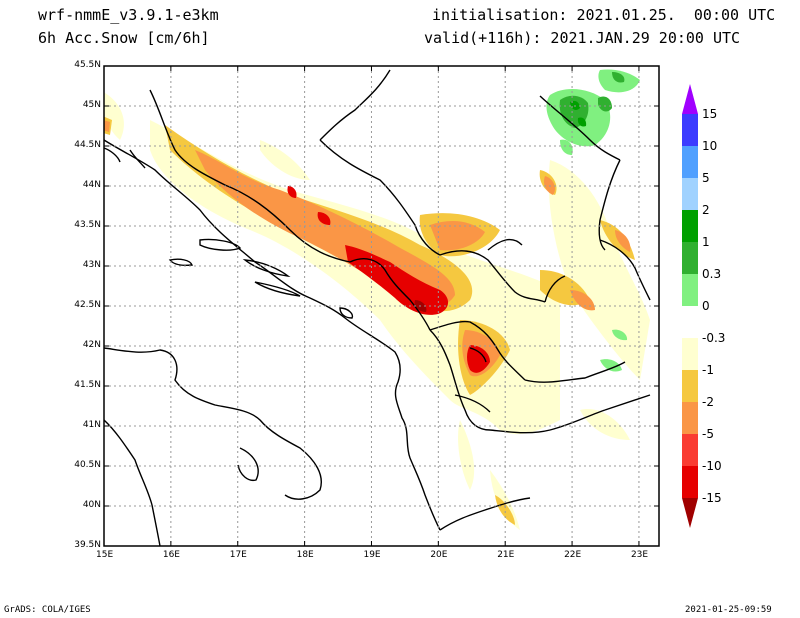 Image resolution: width=800 pixels, height=618 pixels. What do you see at coordinates (714, 338) in the screenshot?
I see `colorbar-label: -0.3` at bounding box center [714, 338].